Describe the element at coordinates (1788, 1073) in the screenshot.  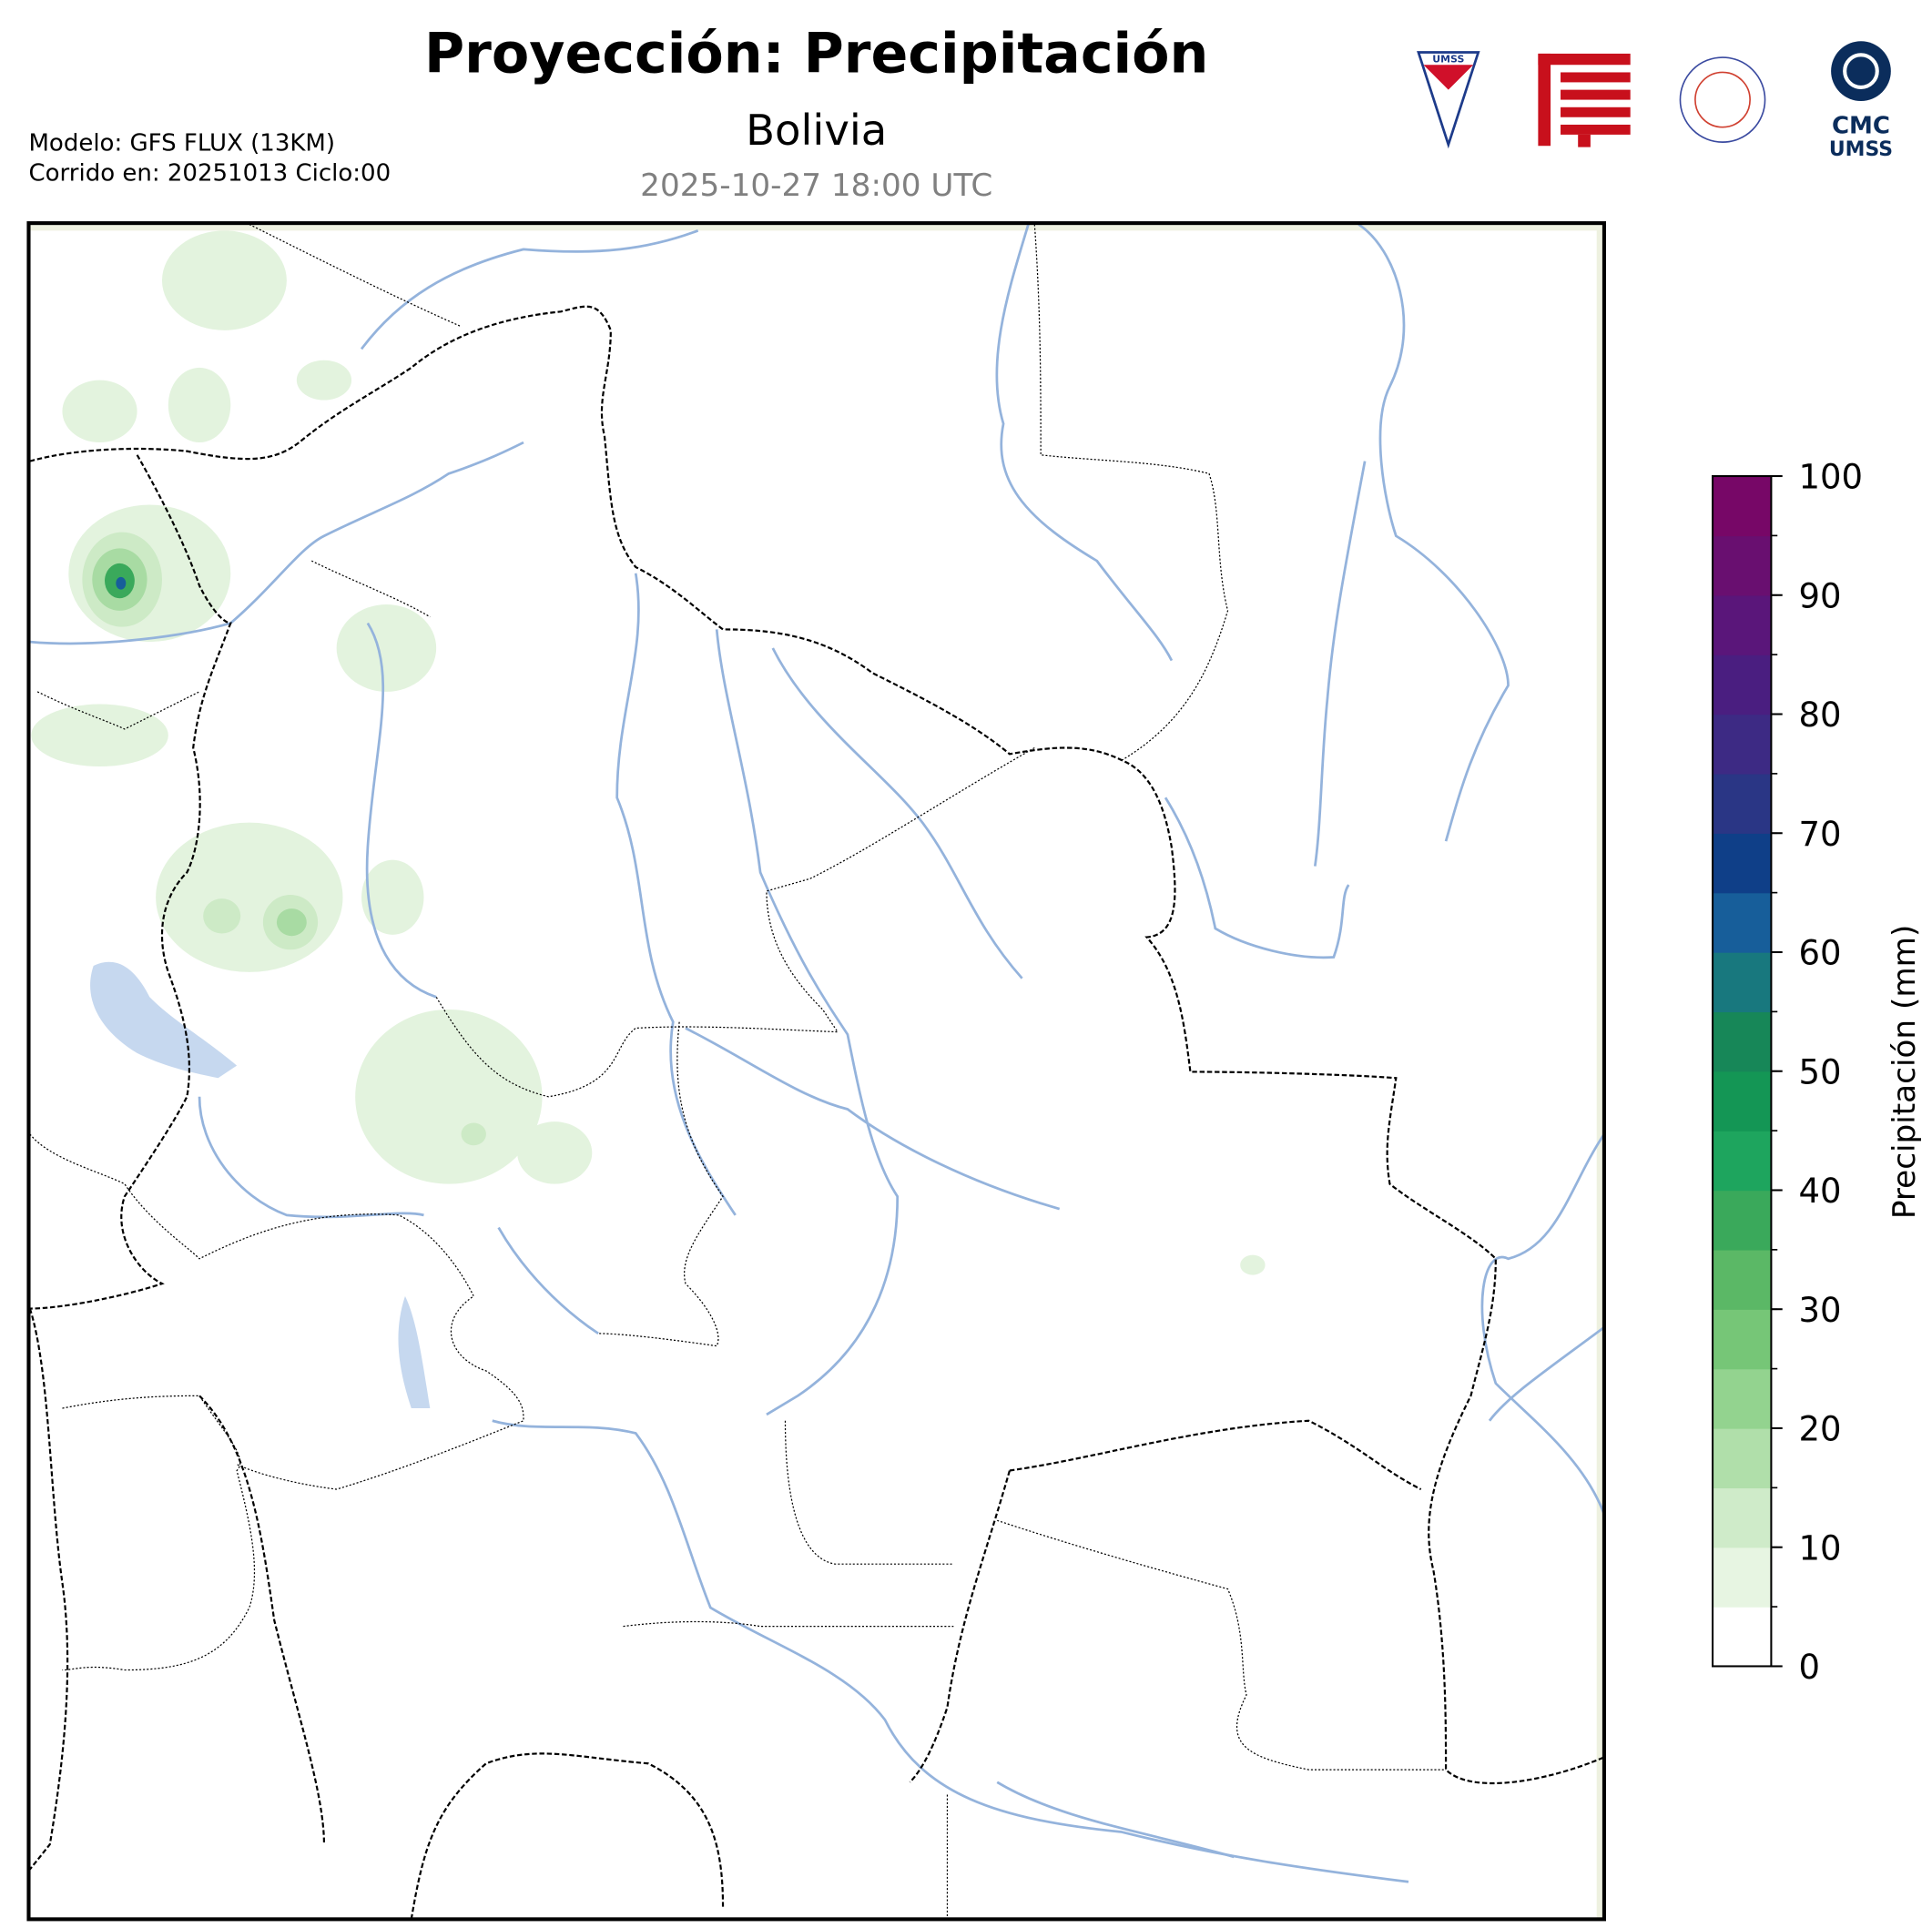
I see `colorbar: 0 10 20 30 40 50 60 70 80 90 100` at that location.